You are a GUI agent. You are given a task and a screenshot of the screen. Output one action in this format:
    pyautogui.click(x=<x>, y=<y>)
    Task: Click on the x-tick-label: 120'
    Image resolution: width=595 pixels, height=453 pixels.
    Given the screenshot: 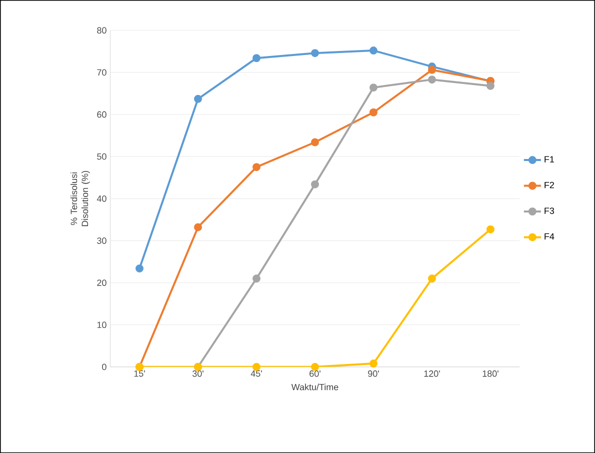 What is the action you would take?
    pyautogui.click(x=432, y=373)
    